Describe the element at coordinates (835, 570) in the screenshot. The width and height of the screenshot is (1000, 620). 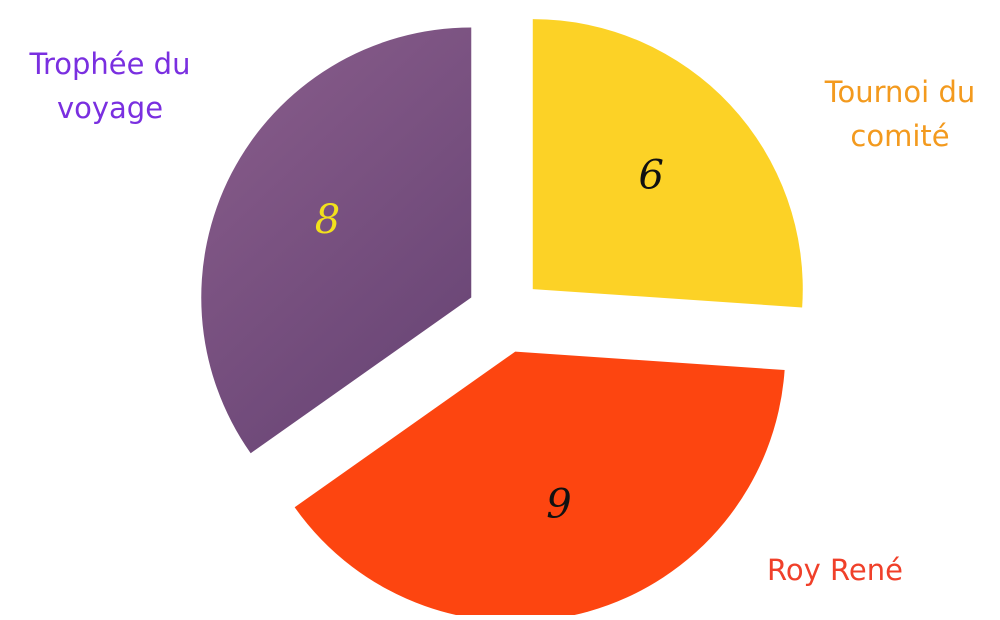
I see `label-roy-rene: Roy René` at that location.